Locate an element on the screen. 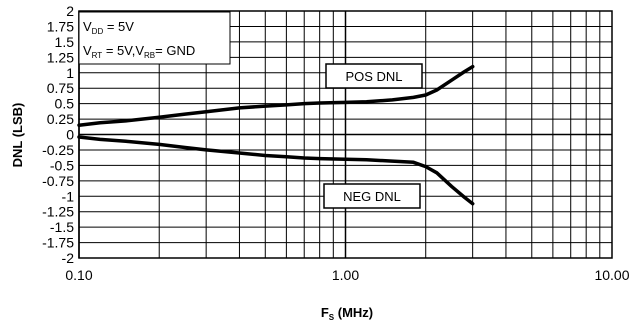  neg-dnl-label-text: NEG DNL is located at coordinates (372, 196).